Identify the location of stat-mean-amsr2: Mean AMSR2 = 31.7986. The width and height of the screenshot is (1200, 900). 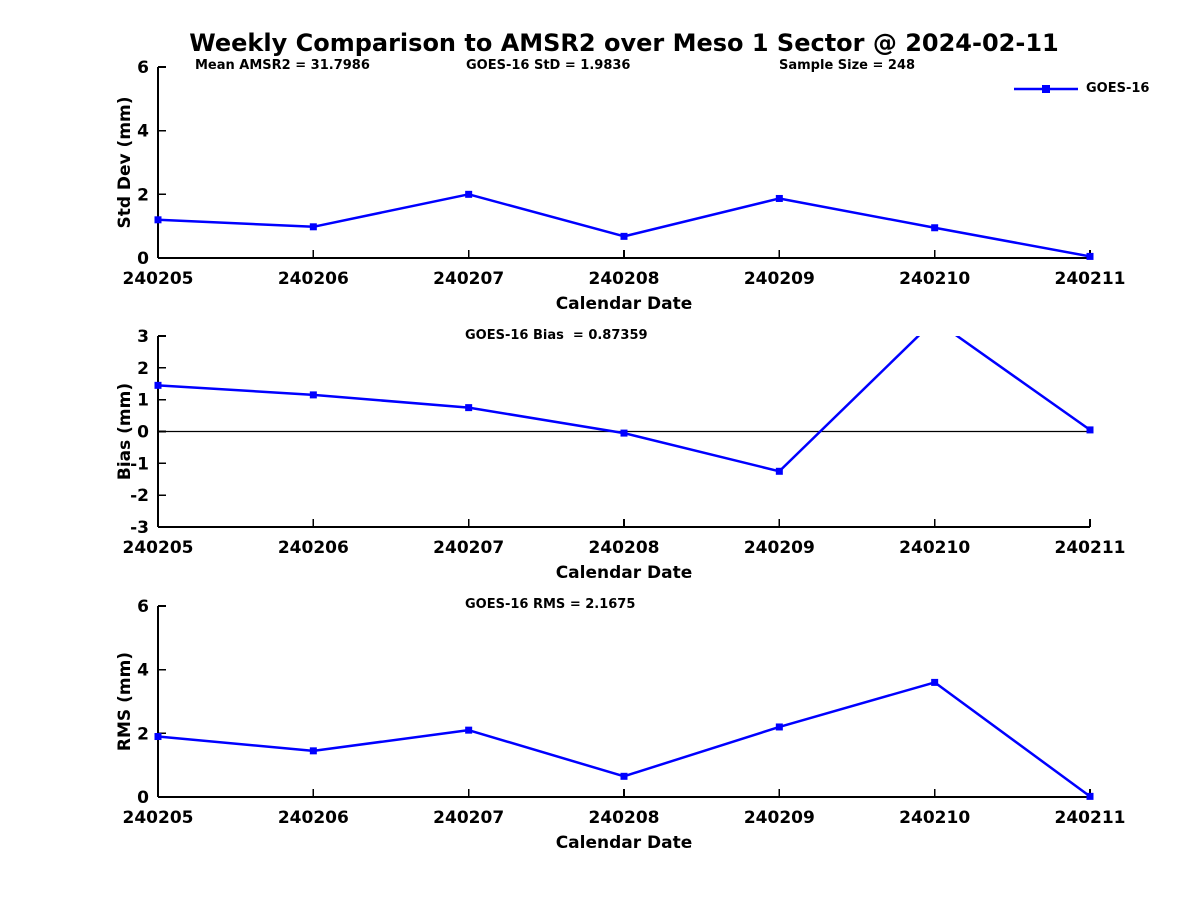
(282, 65).